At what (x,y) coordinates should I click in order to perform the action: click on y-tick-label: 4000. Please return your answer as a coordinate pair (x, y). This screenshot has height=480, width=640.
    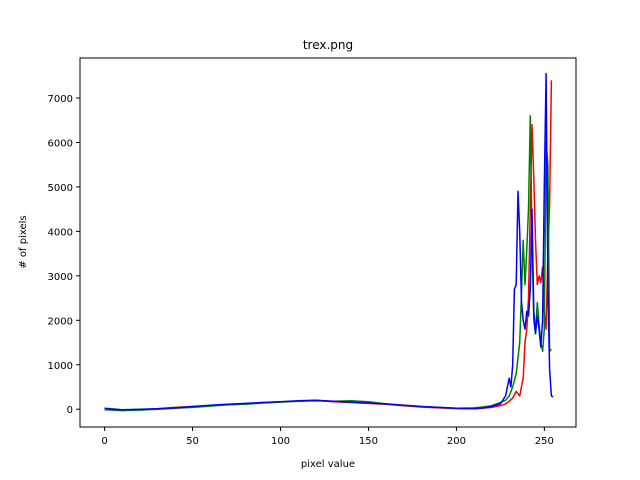
    Looking at the image, I should click on (60, 232).